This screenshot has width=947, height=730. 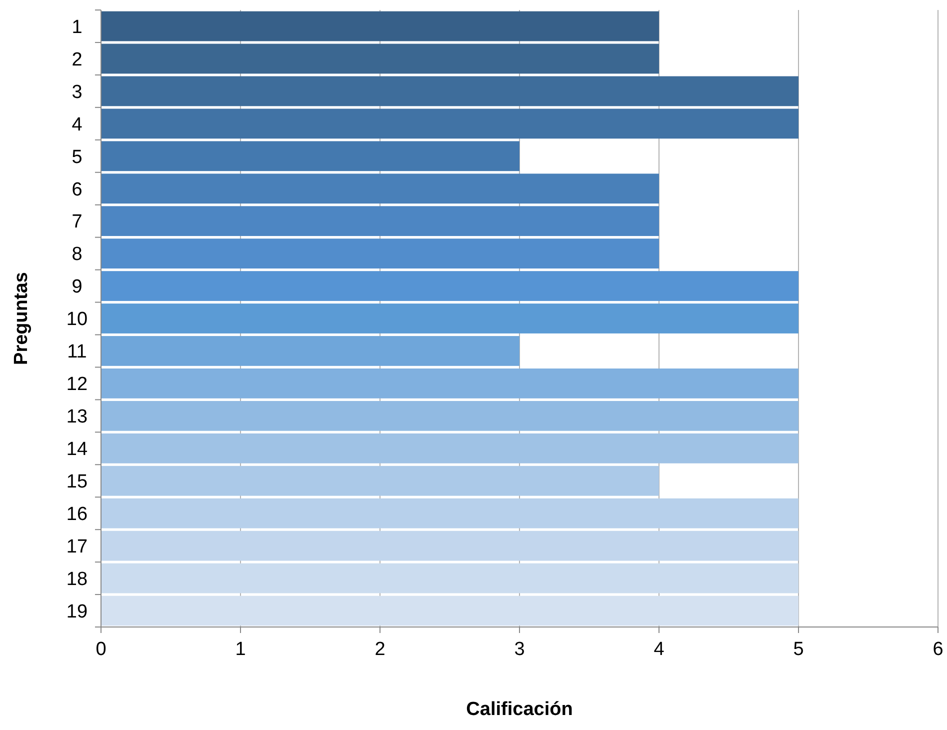 I want to click on y-tick-label: 12, so click(x=77, y=385).